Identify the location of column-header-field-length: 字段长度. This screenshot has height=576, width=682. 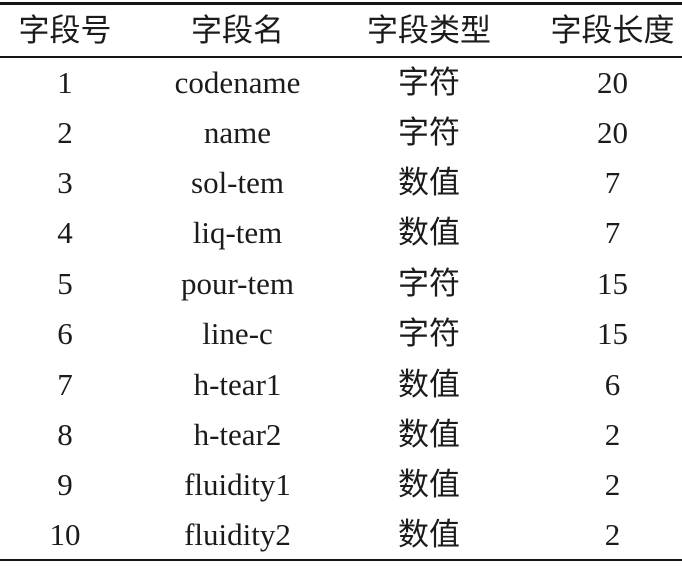
(597, 30).